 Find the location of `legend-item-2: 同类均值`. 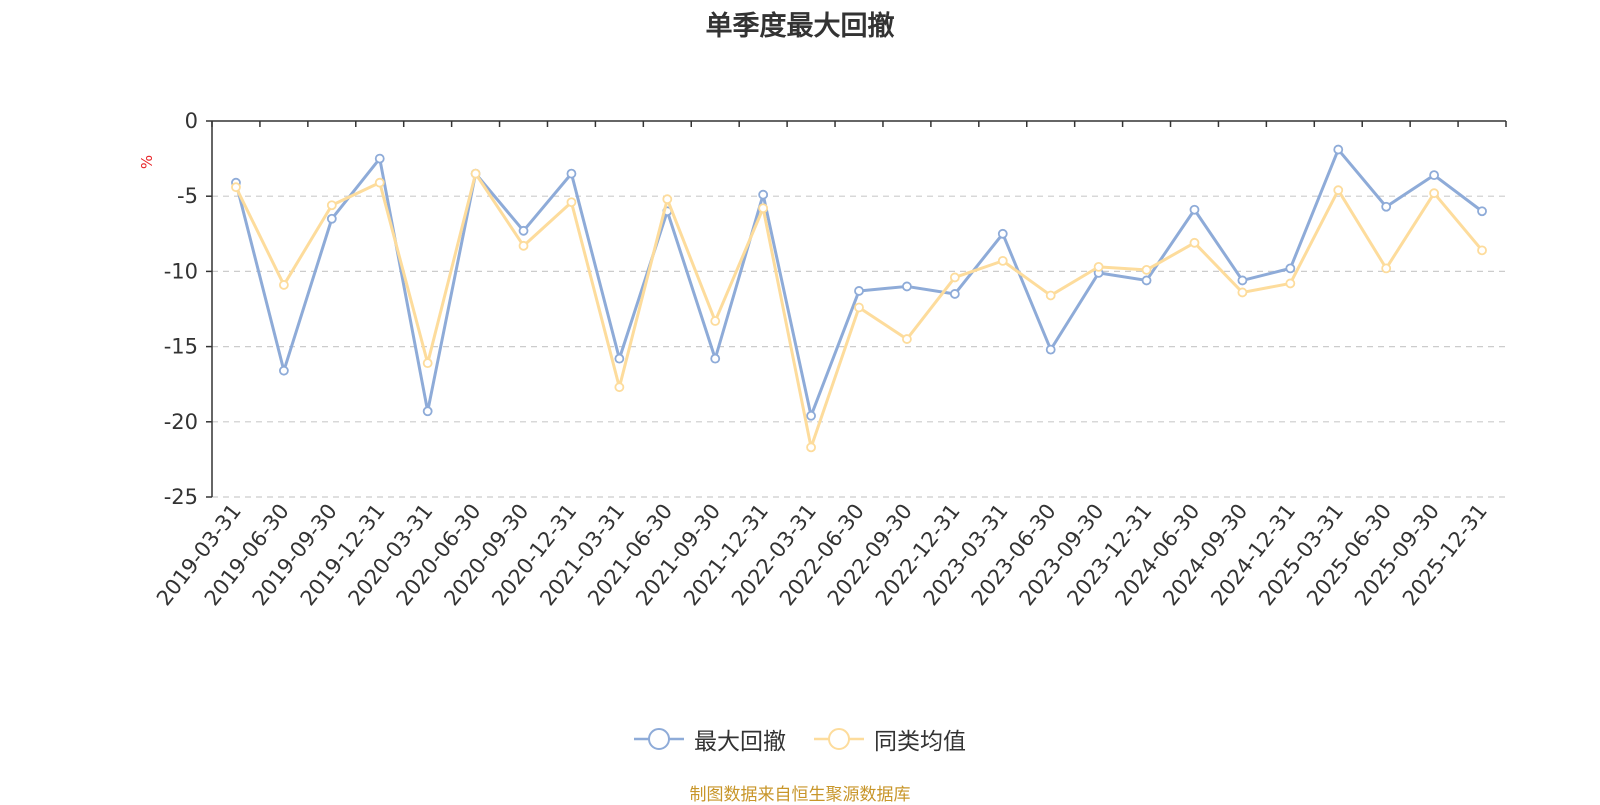

legend-item-2: 同类均值 is located at coordinates (890, 739).